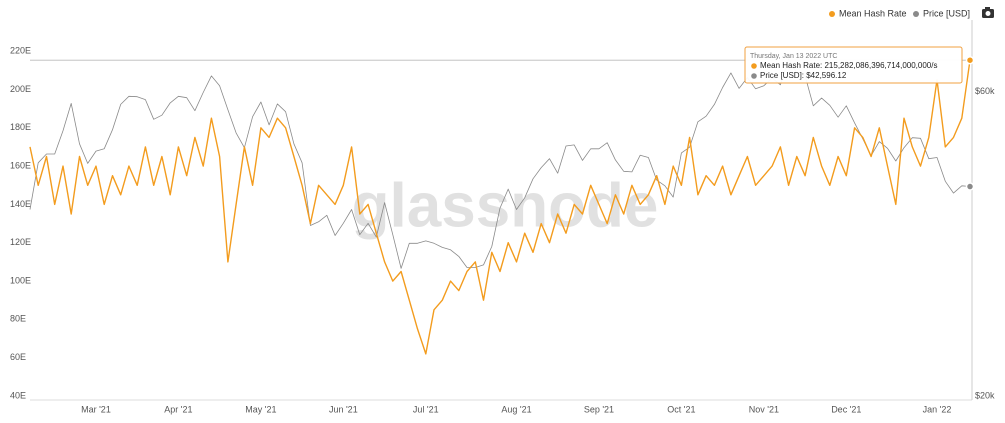  Describe the element at coordinates (599, 409) in the screenshot. I see `x-tick-label: Sep '21` at that location.